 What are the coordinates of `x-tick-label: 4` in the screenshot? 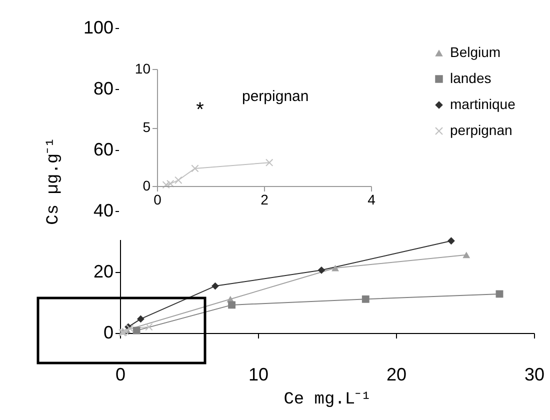 It's located at (372, 200).